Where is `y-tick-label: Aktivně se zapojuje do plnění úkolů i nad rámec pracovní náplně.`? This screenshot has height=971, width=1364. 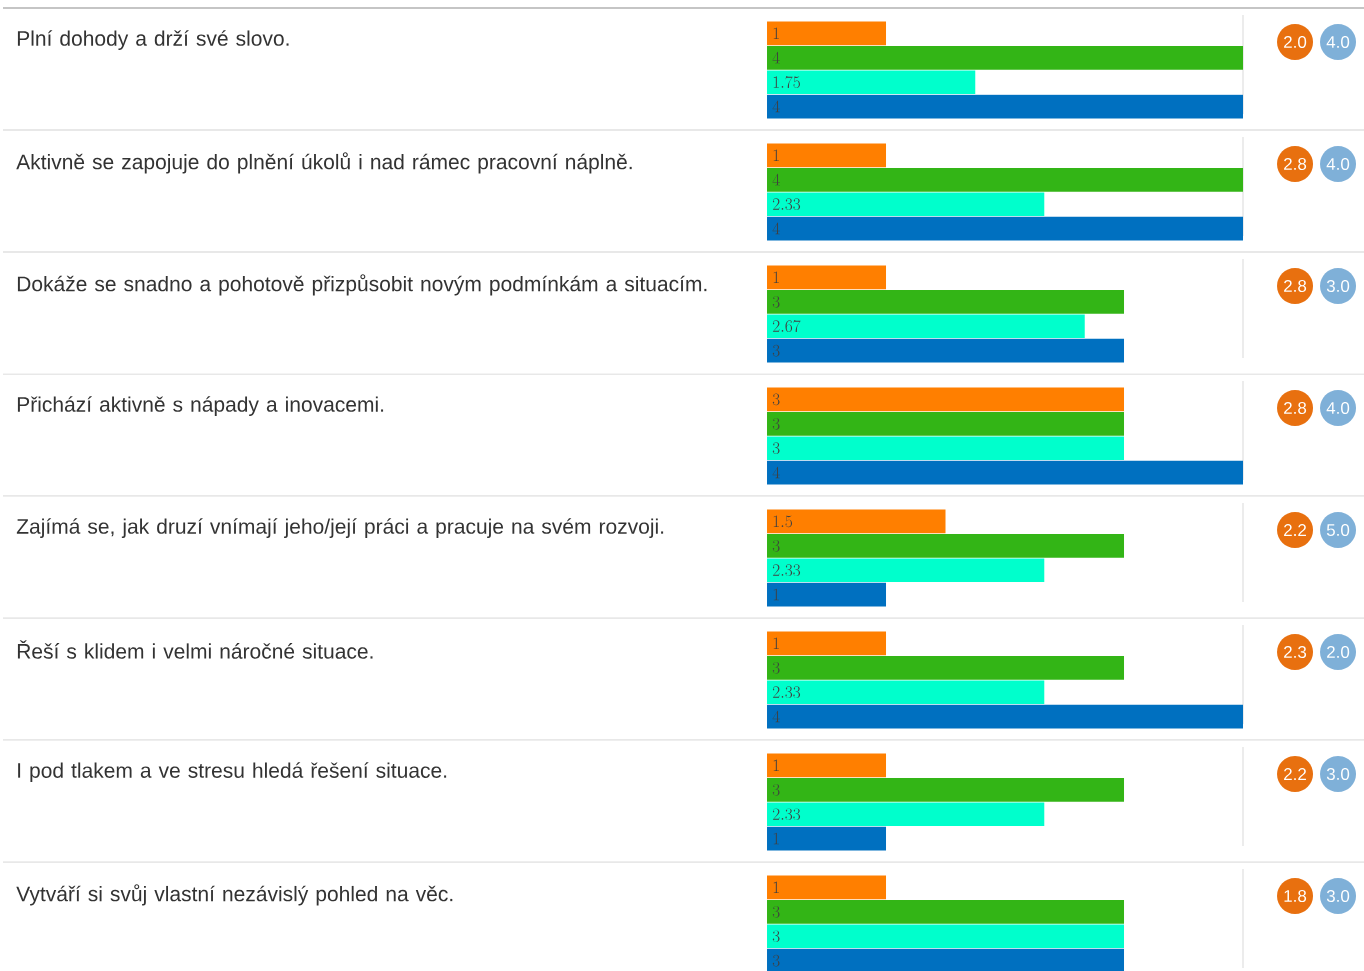 y-tick-label: Aktivně se zapojuje do plnění úkolů i nad rámec pracovní náplně. is located at coordinates (324, 163).